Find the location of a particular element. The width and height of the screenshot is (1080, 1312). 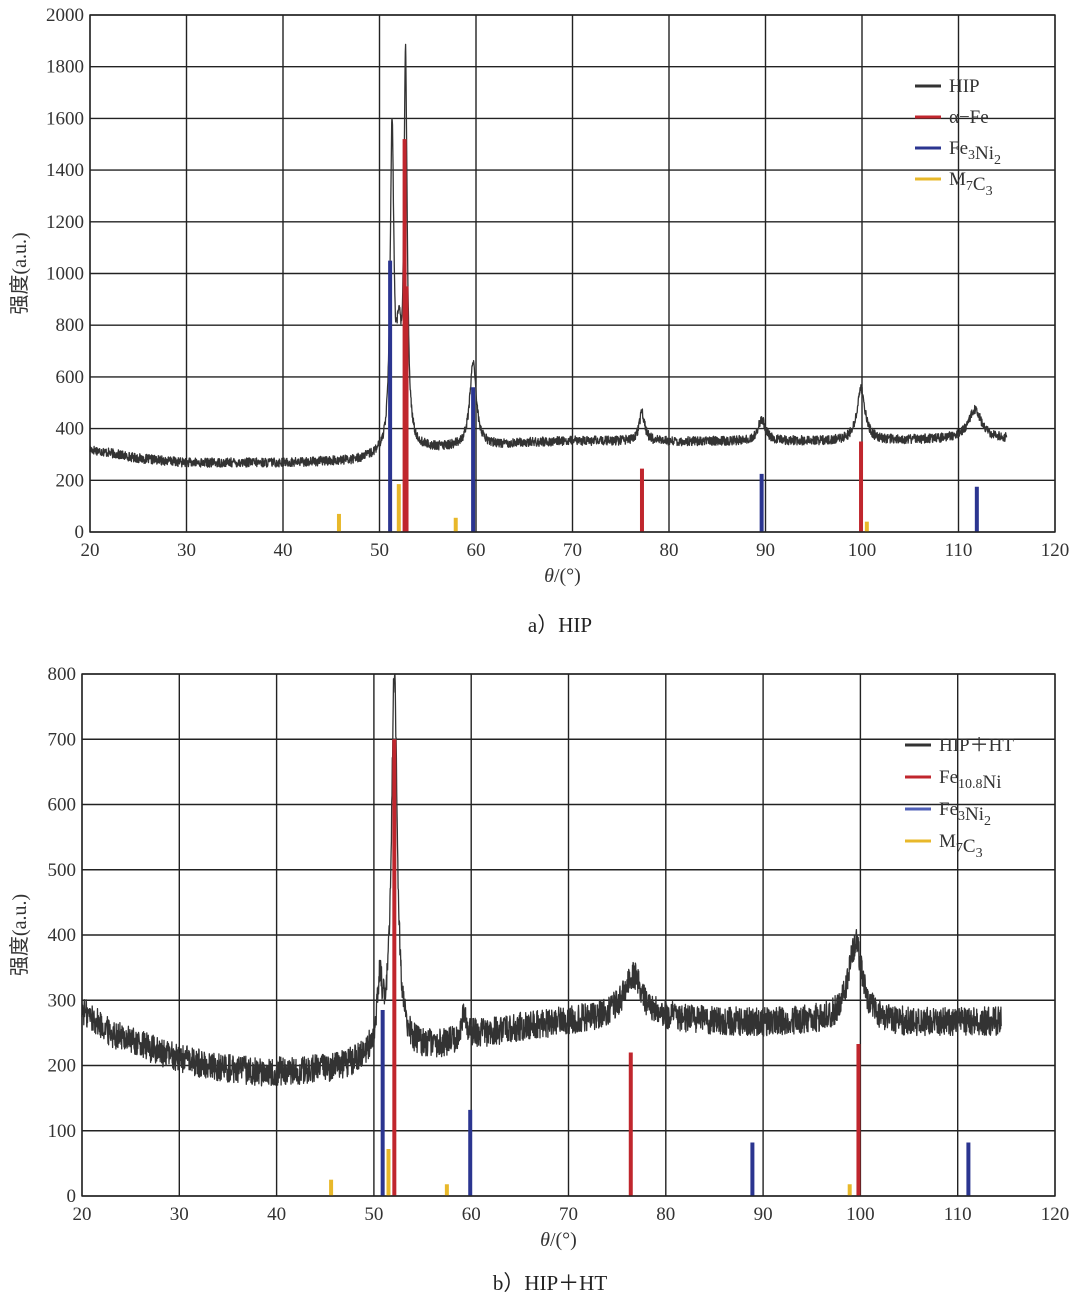

chart-a-ytick-label: 1000 is located at coordinates (65, 274).